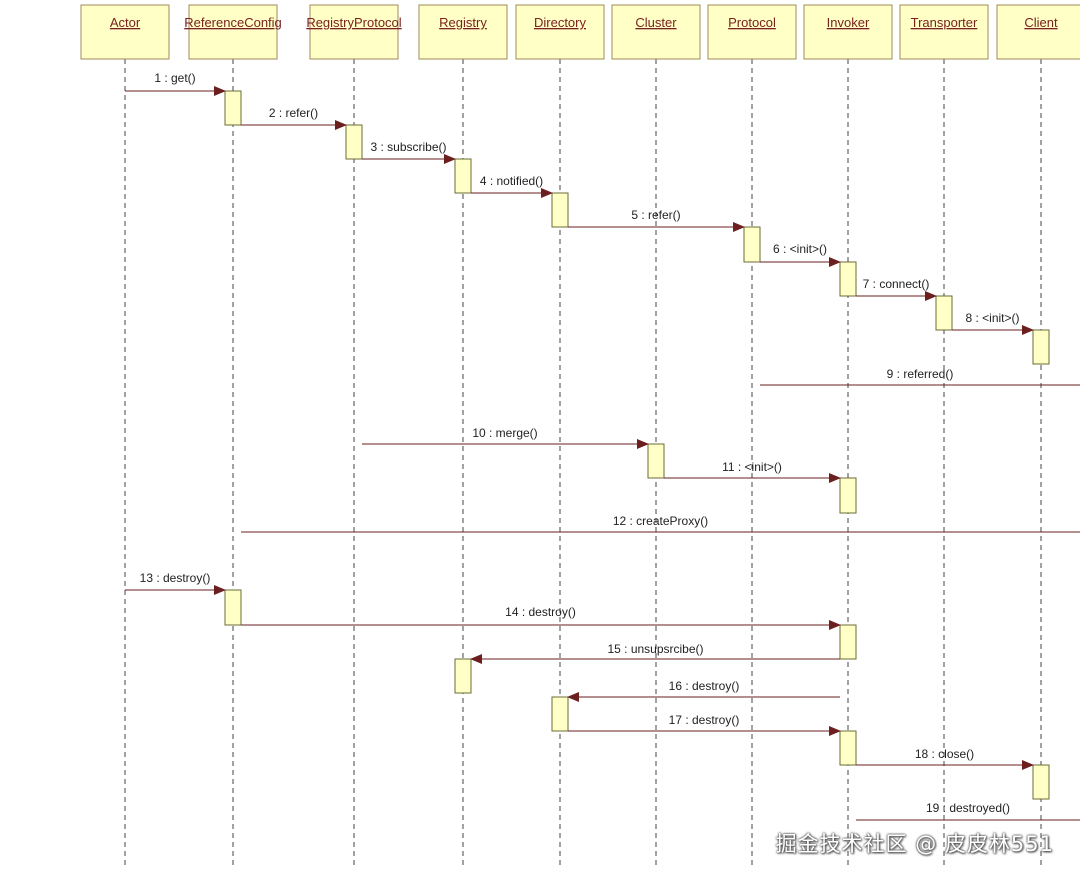 This screenshot has height=884, width=1080. I want to click on message-3: 3 : subscribe(), so click(409, 152).